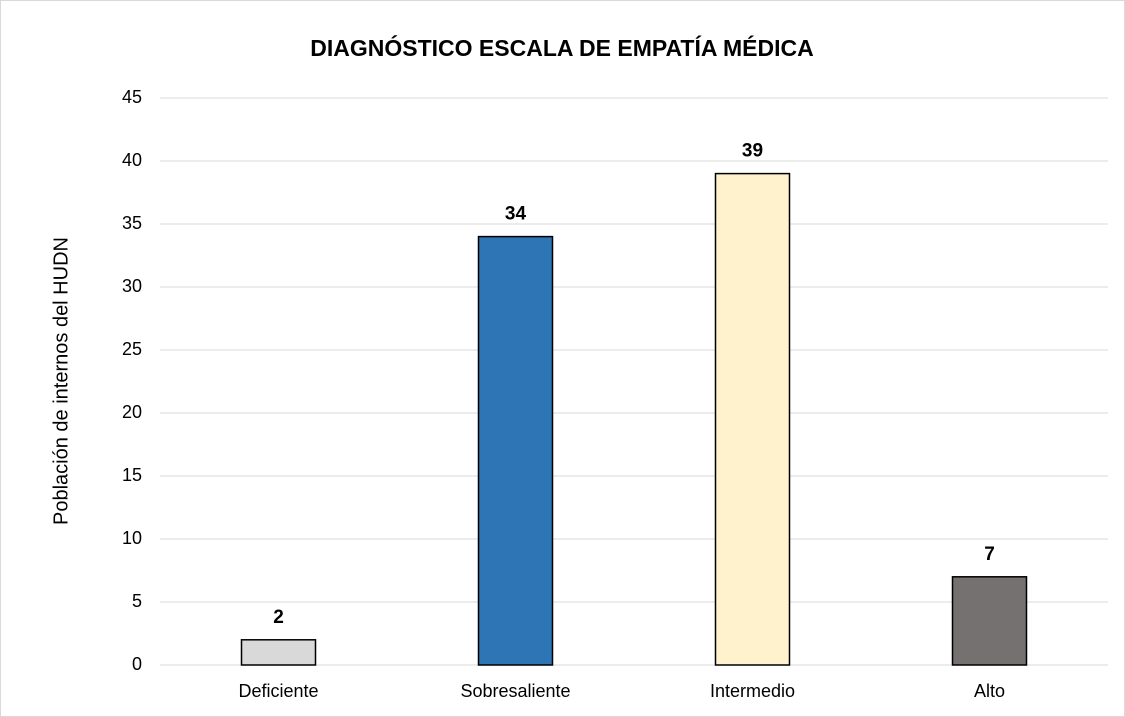 The image size is (1125, 717). Describe the element at coordinates (132, 223) in the screenshot. I see `y-tick-label: 35` at that location.